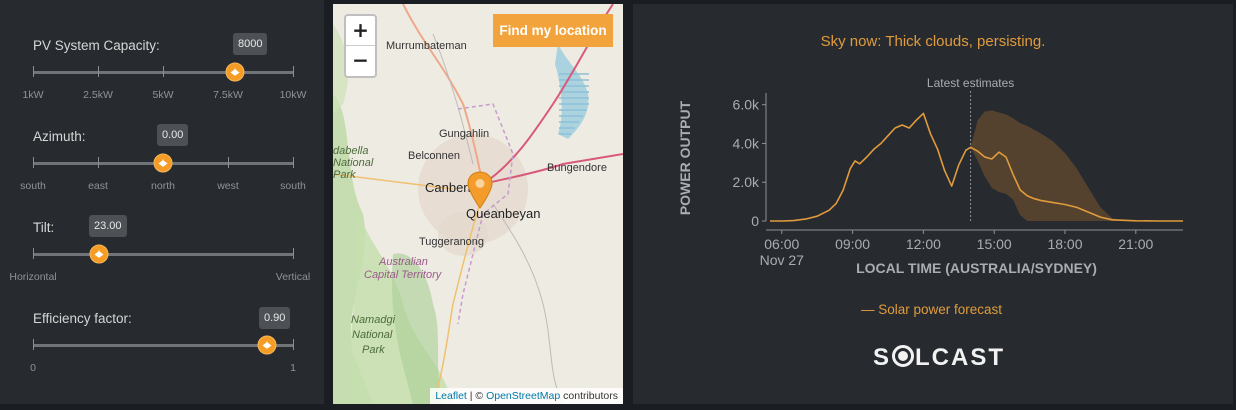 This screenshot has height=410, width=1236. What do you see at coordinates (275, 318) in the screenshot?
I see `efficiency-value-badge: 0.90` at bounding box center [275, 318].